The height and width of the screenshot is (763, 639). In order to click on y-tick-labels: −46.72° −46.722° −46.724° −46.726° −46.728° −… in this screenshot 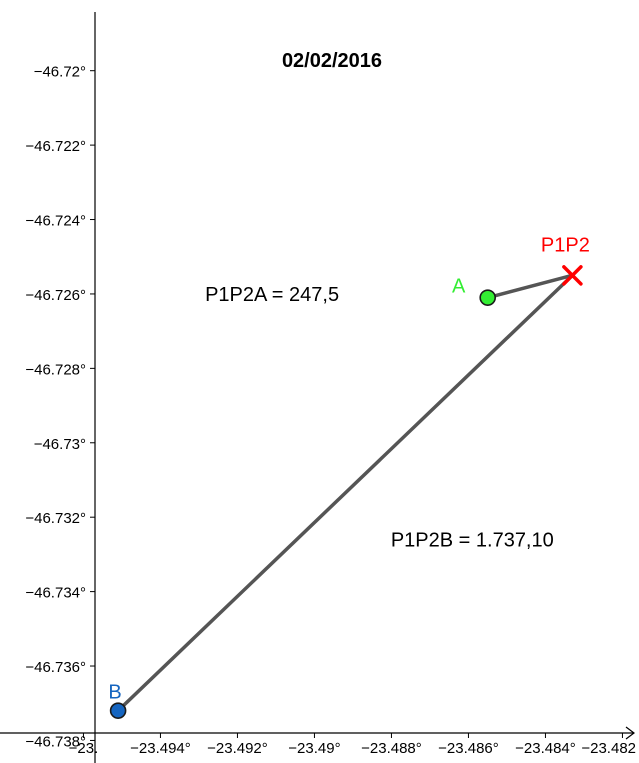, I will do `click(60, 407)`.